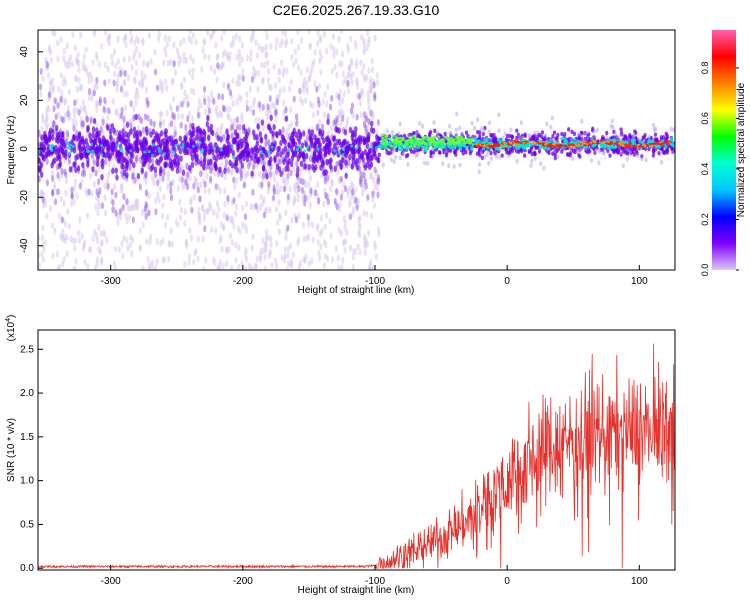 The height and width of the screenshot is (605, 750). Describe the element at coordinates (24, 197) in the screenshot. I see `spec-y-tick-label: -20` at that location.